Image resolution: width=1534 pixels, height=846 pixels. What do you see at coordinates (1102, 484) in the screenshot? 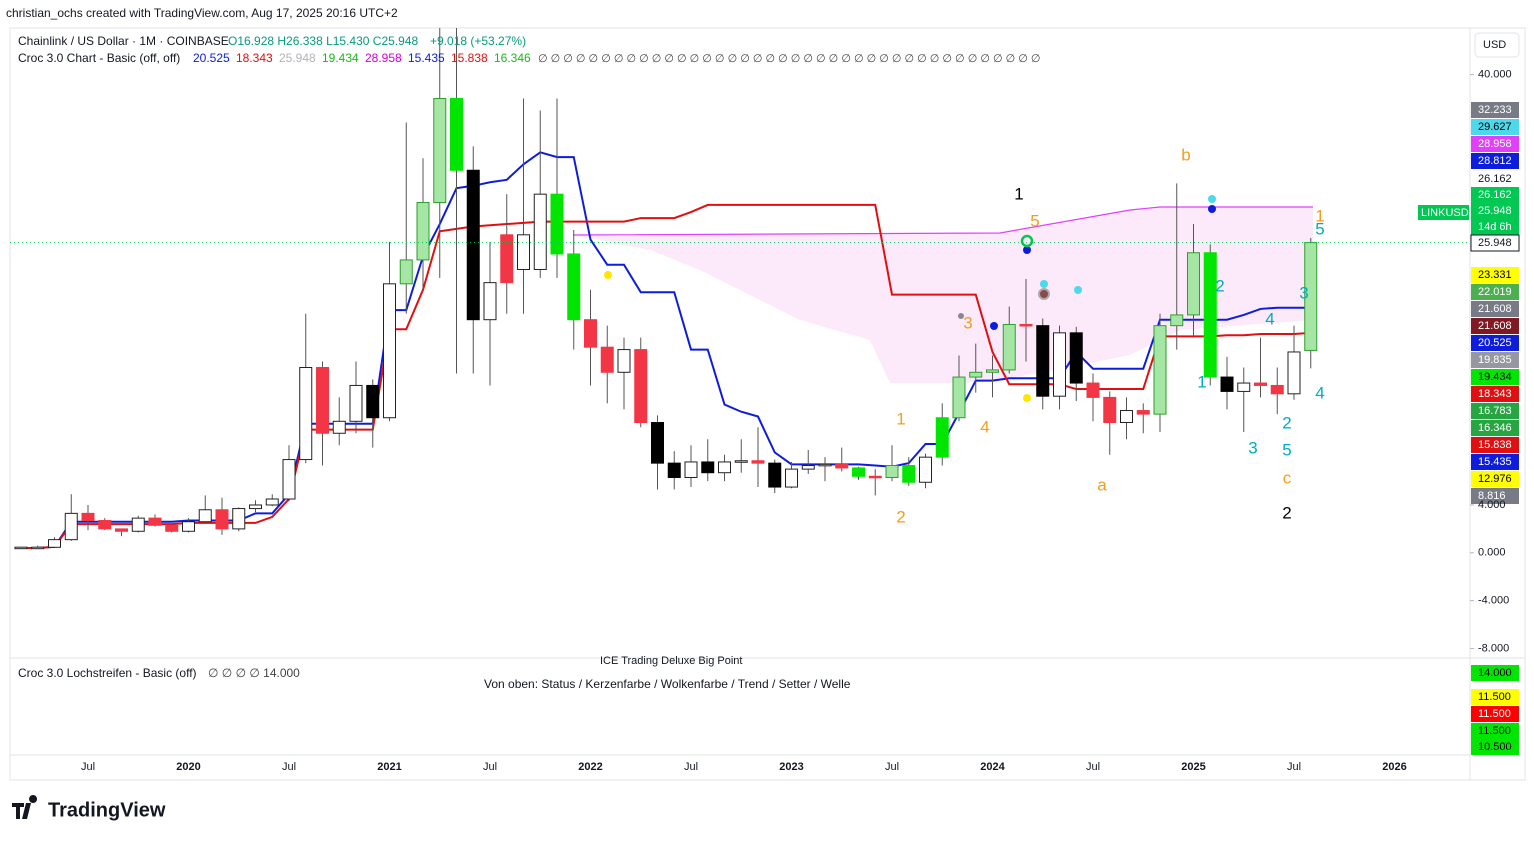
I see `wave-label: a` at bounding box center [1102, 484].